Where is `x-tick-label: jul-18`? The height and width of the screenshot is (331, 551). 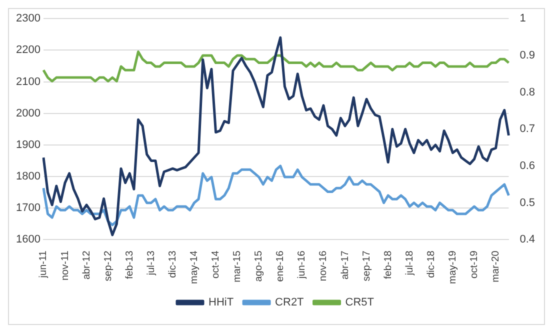
x-tick-label: jul-18 is located at coordinates (410, 263).